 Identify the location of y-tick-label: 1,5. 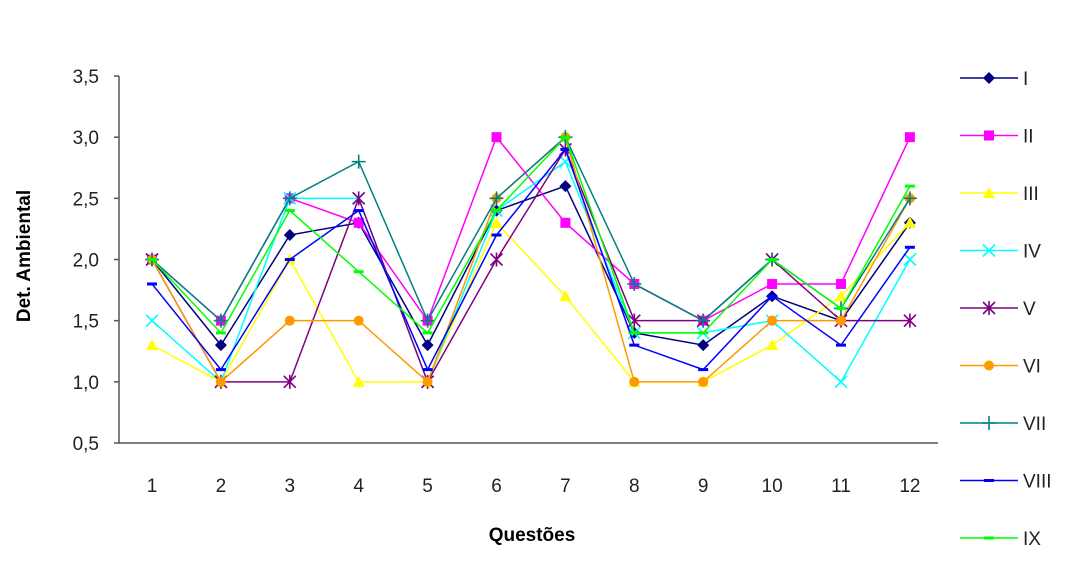
(86, 322).